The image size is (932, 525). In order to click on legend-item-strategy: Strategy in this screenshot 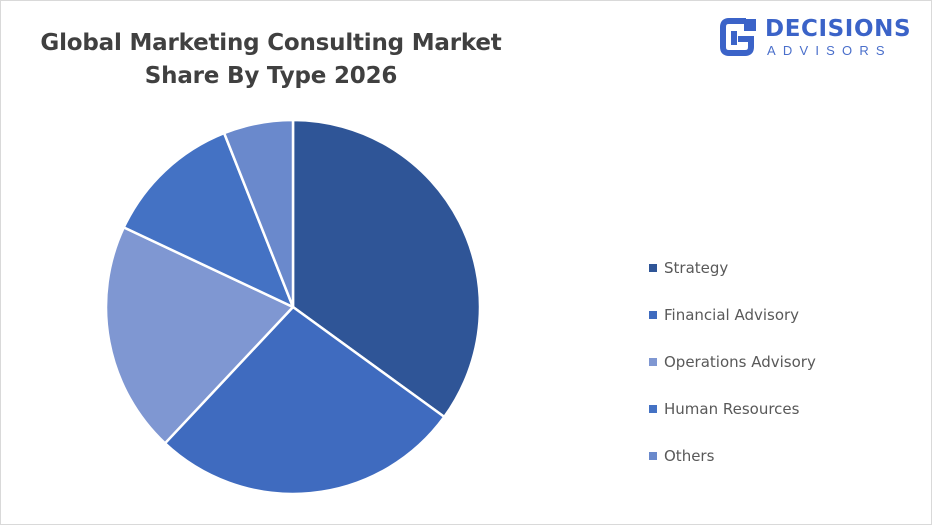, I will do `click(784, 280)`.